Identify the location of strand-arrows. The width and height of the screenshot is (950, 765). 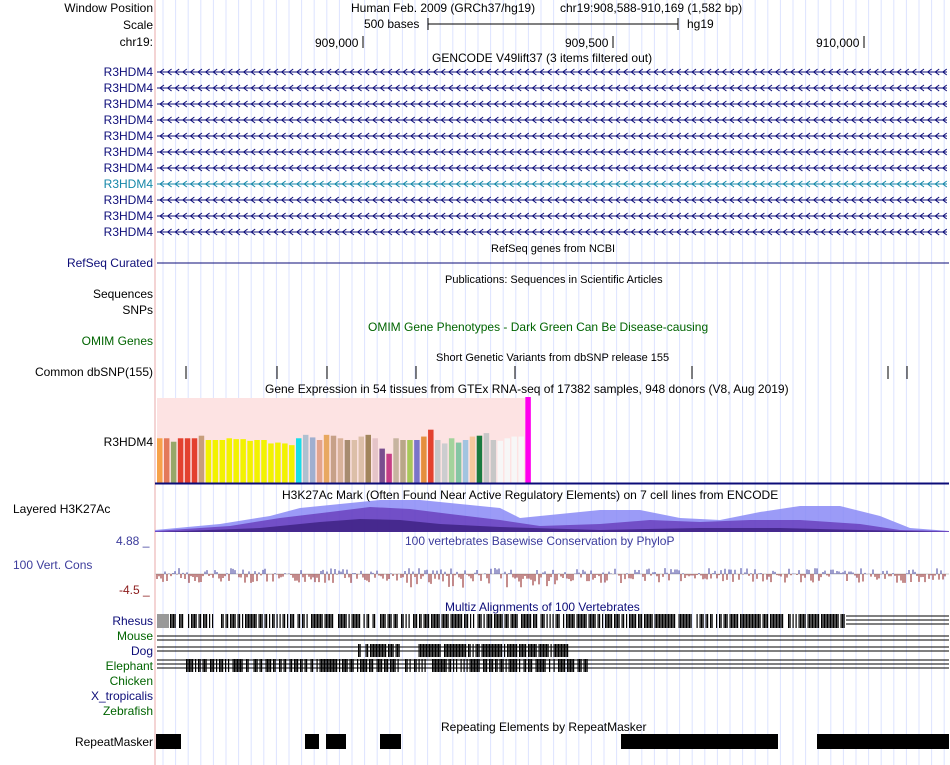
(553, 88).